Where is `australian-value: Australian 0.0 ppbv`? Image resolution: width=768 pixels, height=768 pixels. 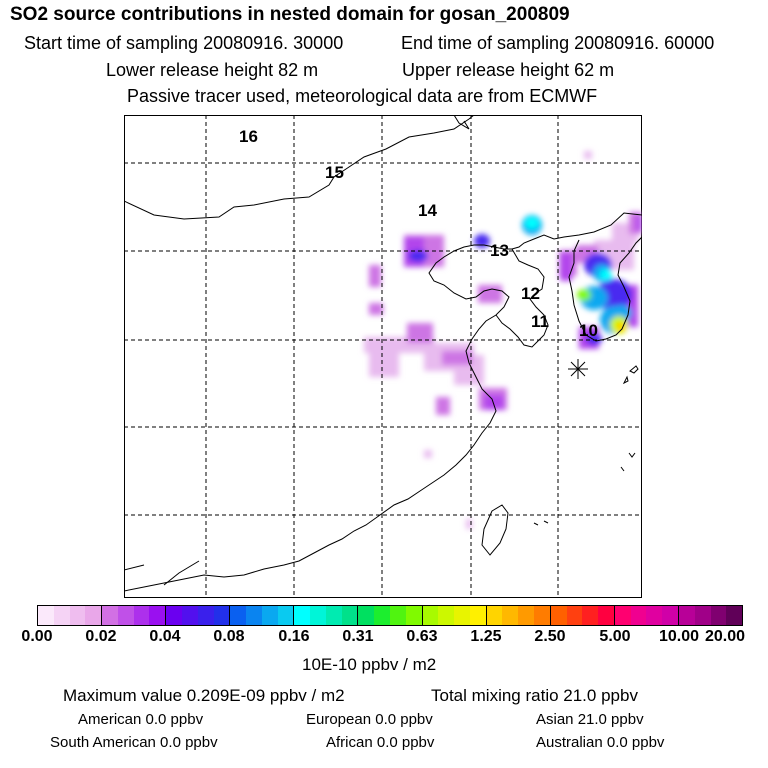 australian-value: Australian 0.0 ppbv is located at coordinates (600, 742).